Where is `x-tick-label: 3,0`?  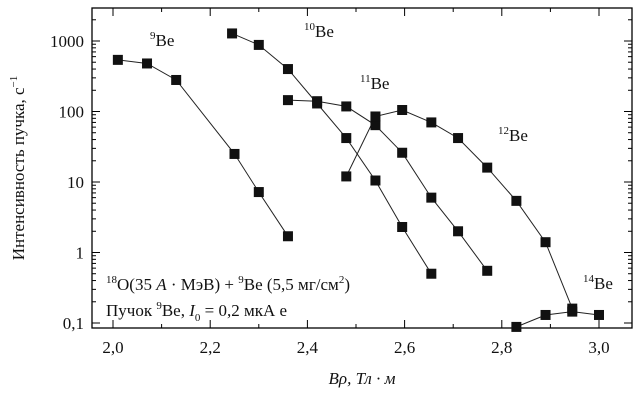
x-tick-label: 3,0 is located at coordinates (598, 347).